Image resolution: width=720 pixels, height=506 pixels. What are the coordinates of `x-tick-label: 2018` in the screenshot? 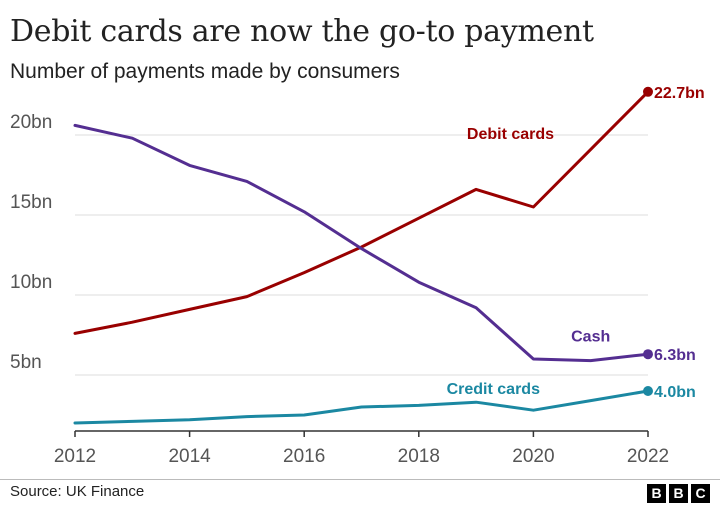 It's located at (419, 456).